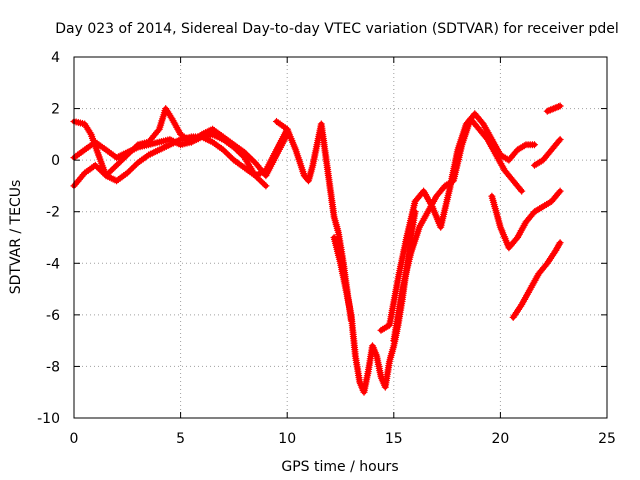 The height and width of the screenshot is (480, 640). Describe the element at coordinates (53, 213) in the screenshot. I see `y-tick-label: -2` at that location.